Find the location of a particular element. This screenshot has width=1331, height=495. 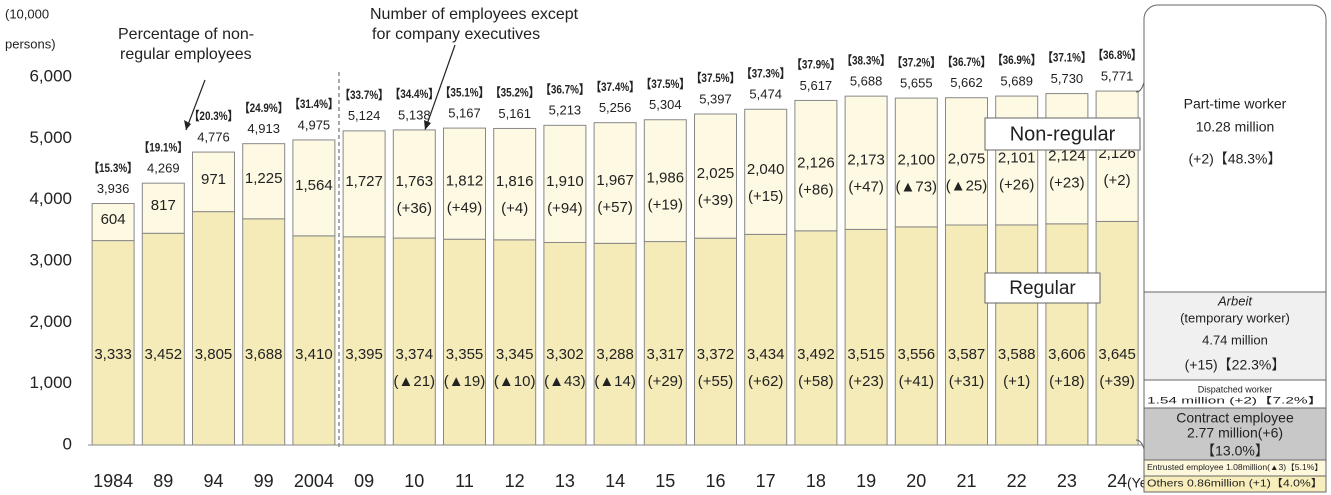

total-label: 5,167 is located at coordinates (464, 113).